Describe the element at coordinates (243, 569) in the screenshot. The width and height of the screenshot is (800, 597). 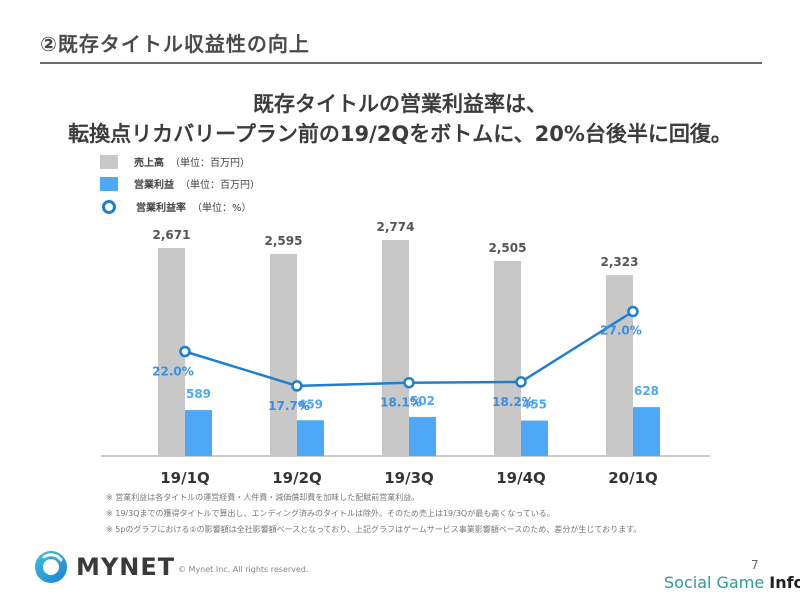
I see `copyright-text: © Mynet Inc. All rights reserved.` at that location.